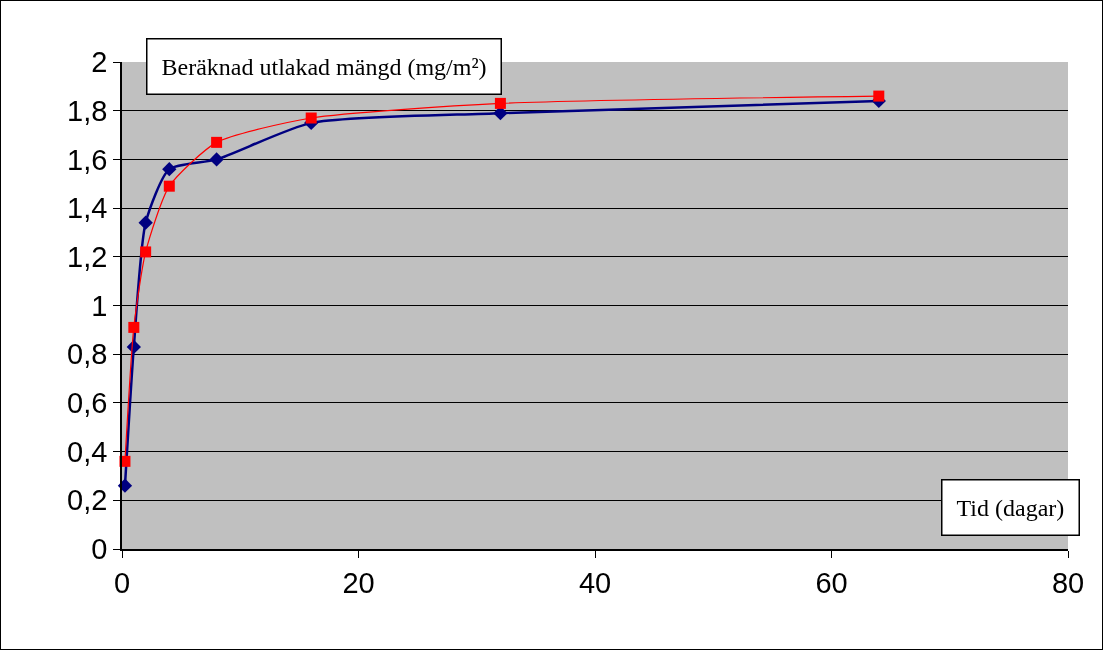 Image resolution: width=1103 pixels, height=650 pixels. What do you see at coordinates (1068, 582) in the screenshot?
I see `x-tick-label: 80` at bounding box center [1068, 582].